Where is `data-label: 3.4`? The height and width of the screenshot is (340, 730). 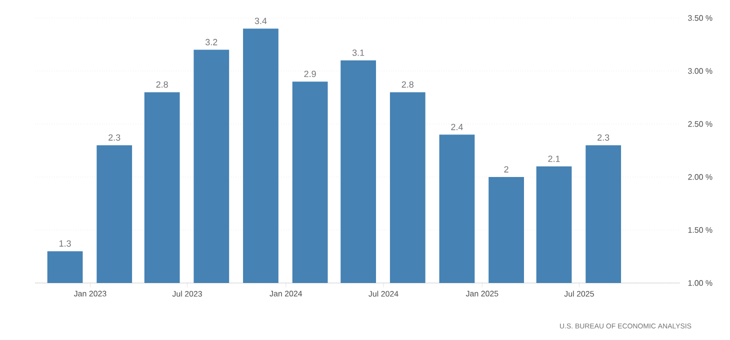
data-label: 3.4 is located at coordinates (260, 21).